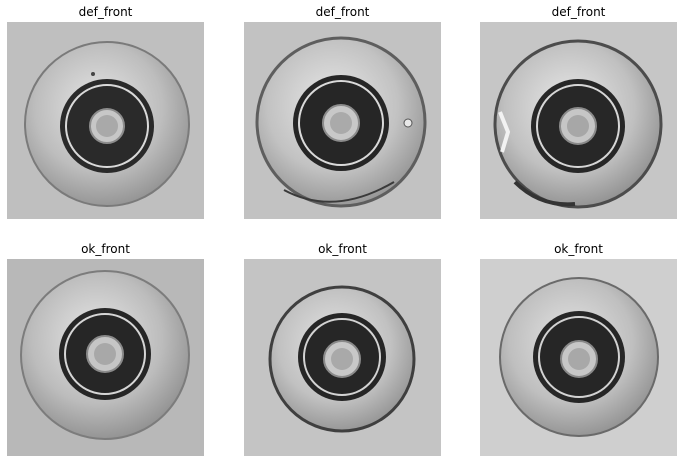 This screenshot has height=464, width=684. I want to click on image-panel-ok-2: ok_front, so click(342, 347).